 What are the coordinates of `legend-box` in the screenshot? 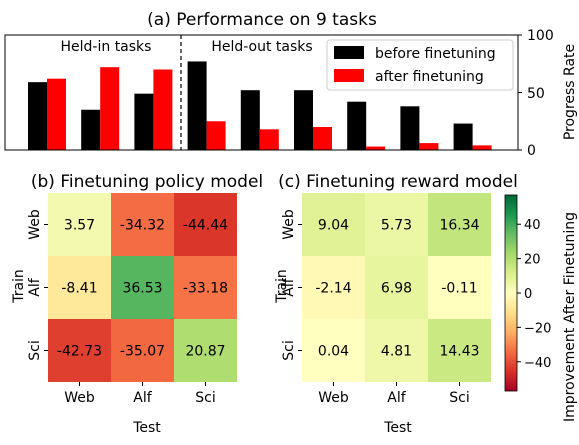 It's located at (420, 65).